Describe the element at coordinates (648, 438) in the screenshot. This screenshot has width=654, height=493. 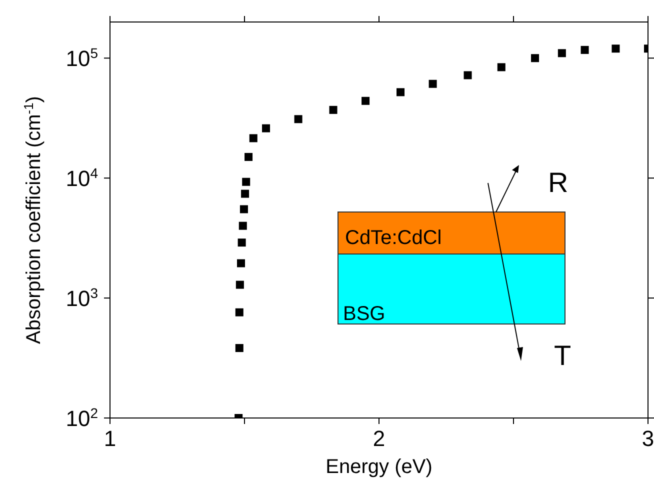
I see `x-tick-label: 3` at that location.